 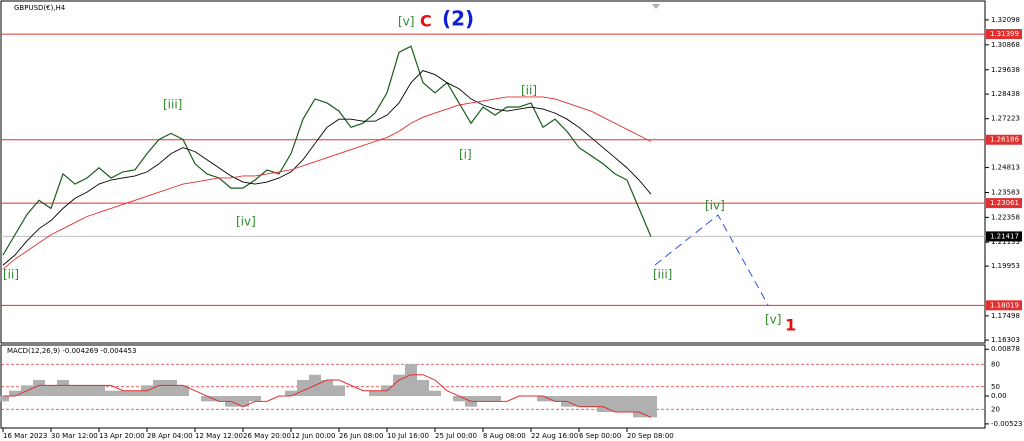 I want to click on wave-label: 1, so click(x=790, y=325).